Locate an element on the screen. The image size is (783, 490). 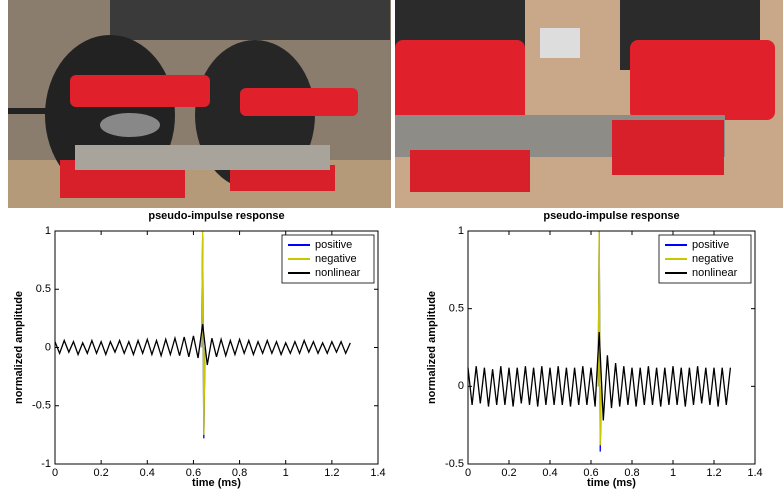
y-tick-label: -1 is located at coordinates (46, 464).